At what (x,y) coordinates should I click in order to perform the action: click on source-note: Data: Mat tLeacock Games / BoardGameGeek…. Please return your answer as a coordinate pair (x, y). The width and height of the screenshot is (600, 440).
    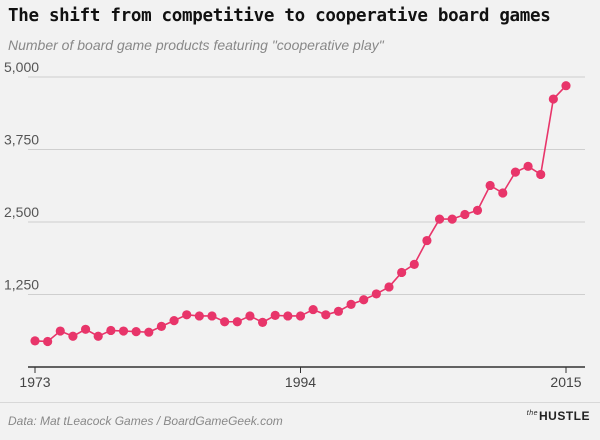
    Looking at the image, I should click on (145, 421).